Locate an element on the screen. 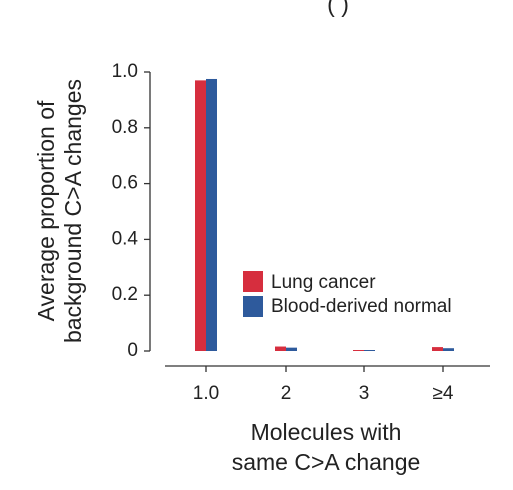 This screenshot has height=490, width=513. x-tick-label: 2 is located at coordinates (286, 393).